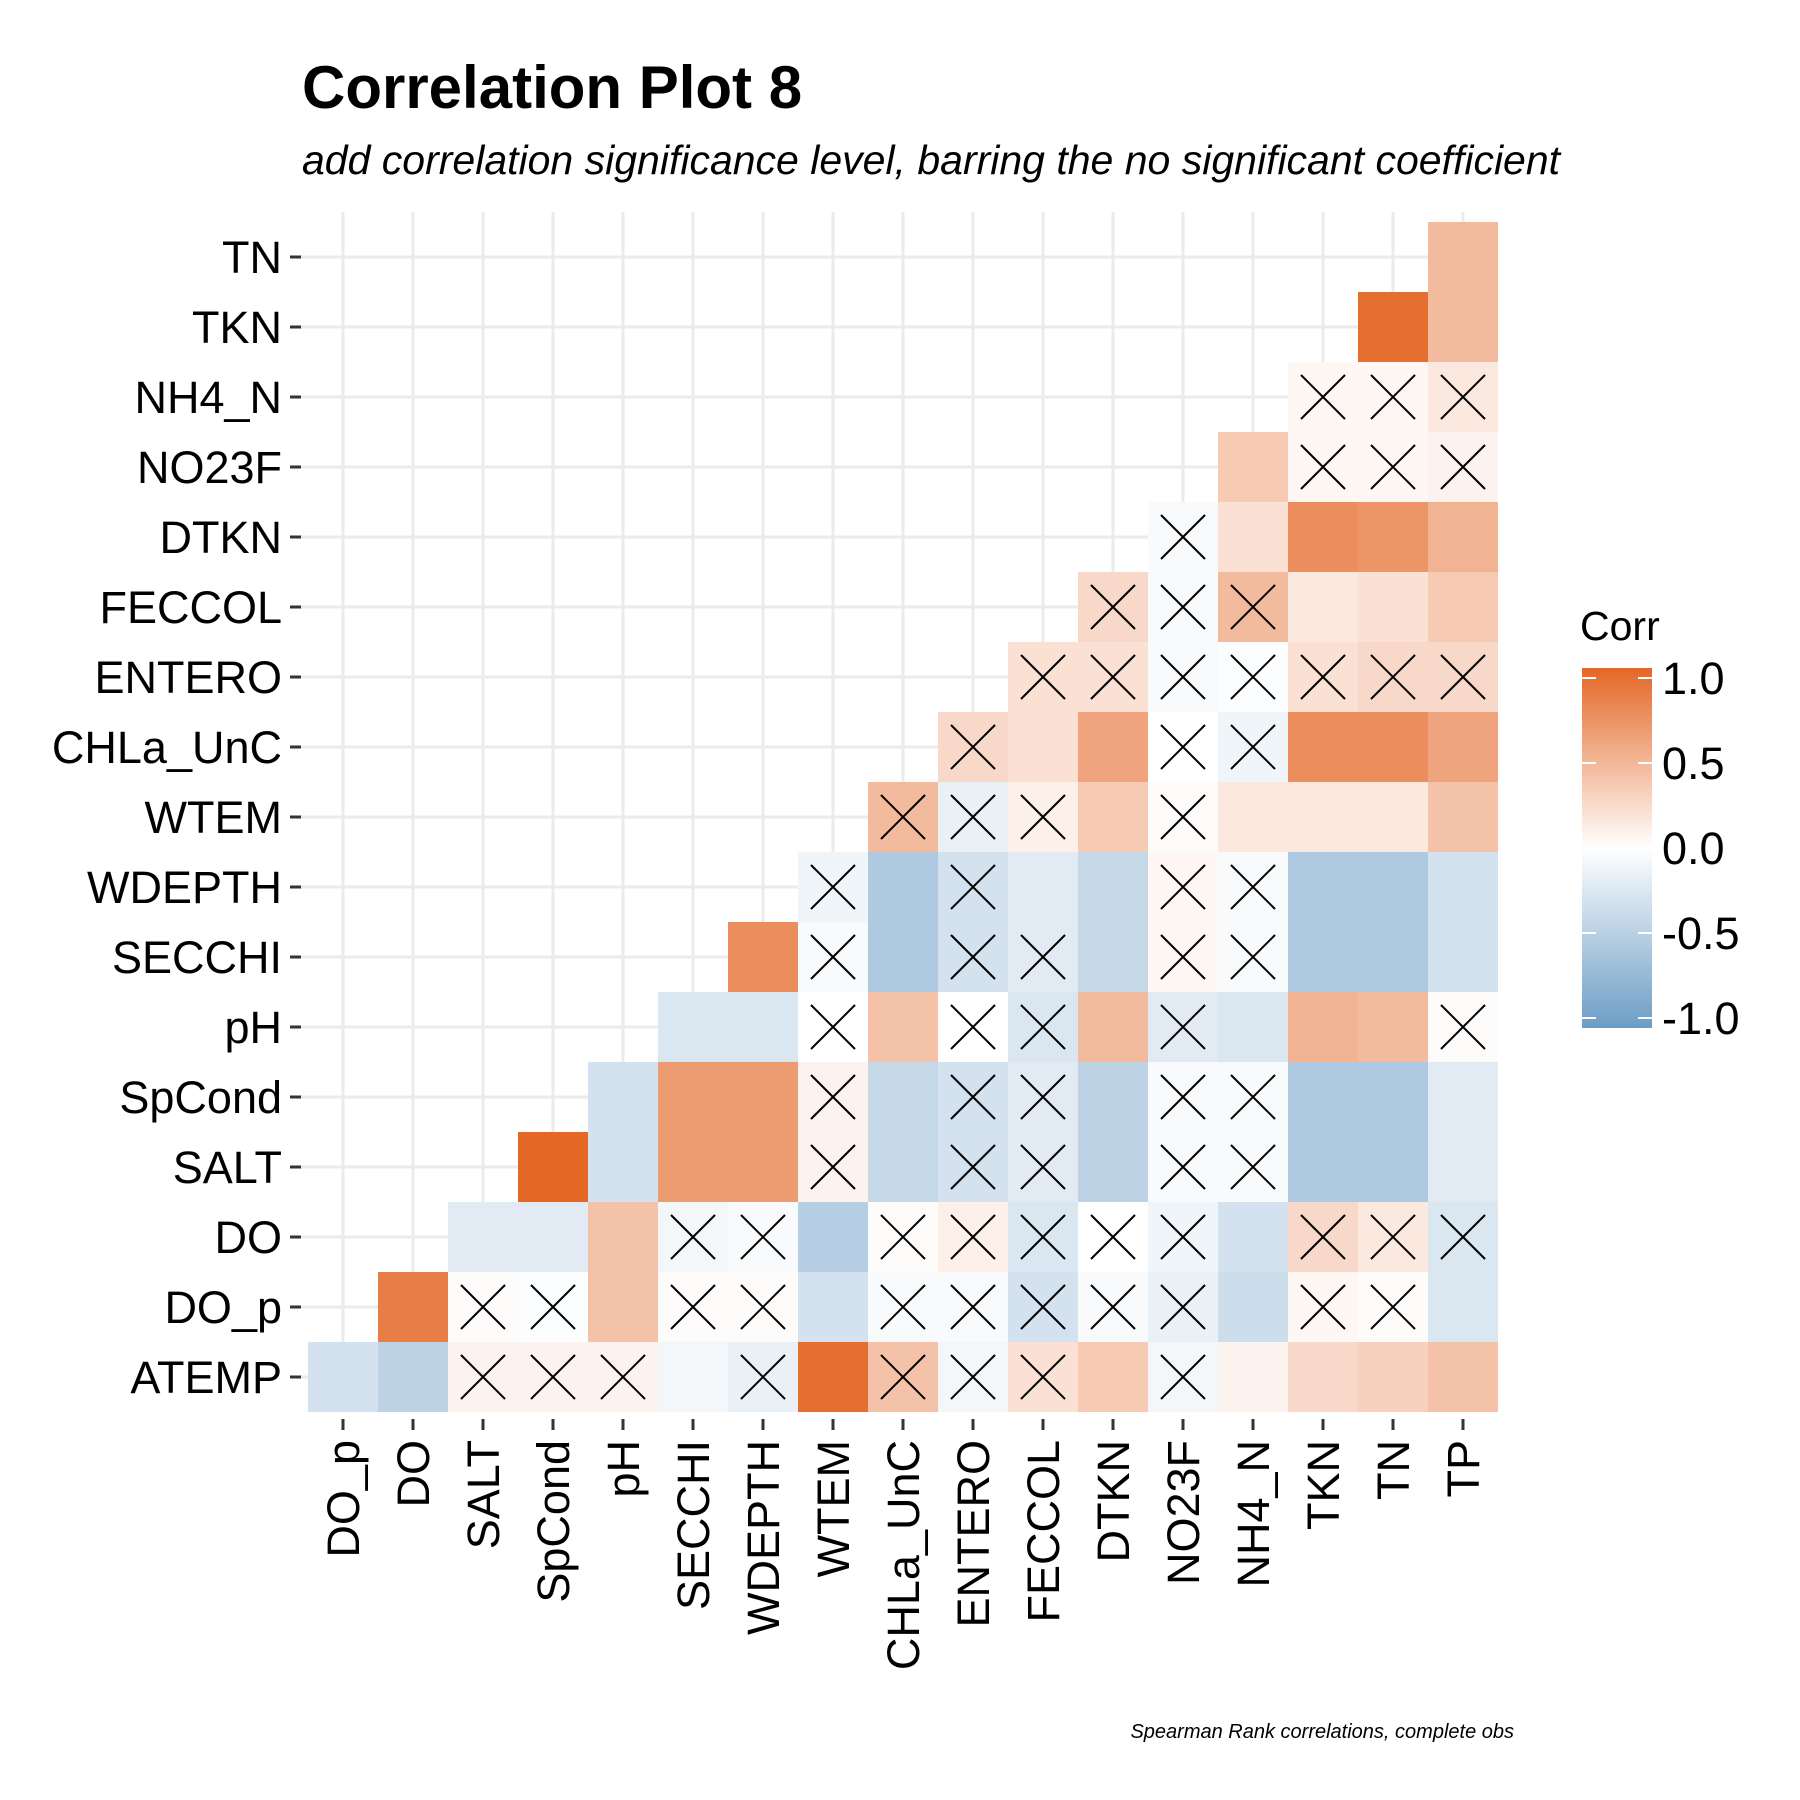 This screenshot has height=1800, width=1800. What do you see at coordinates (1701, 1018) in the screenshot?
I see `legend-label: -1.0` at bounding box center [1701, 1018].